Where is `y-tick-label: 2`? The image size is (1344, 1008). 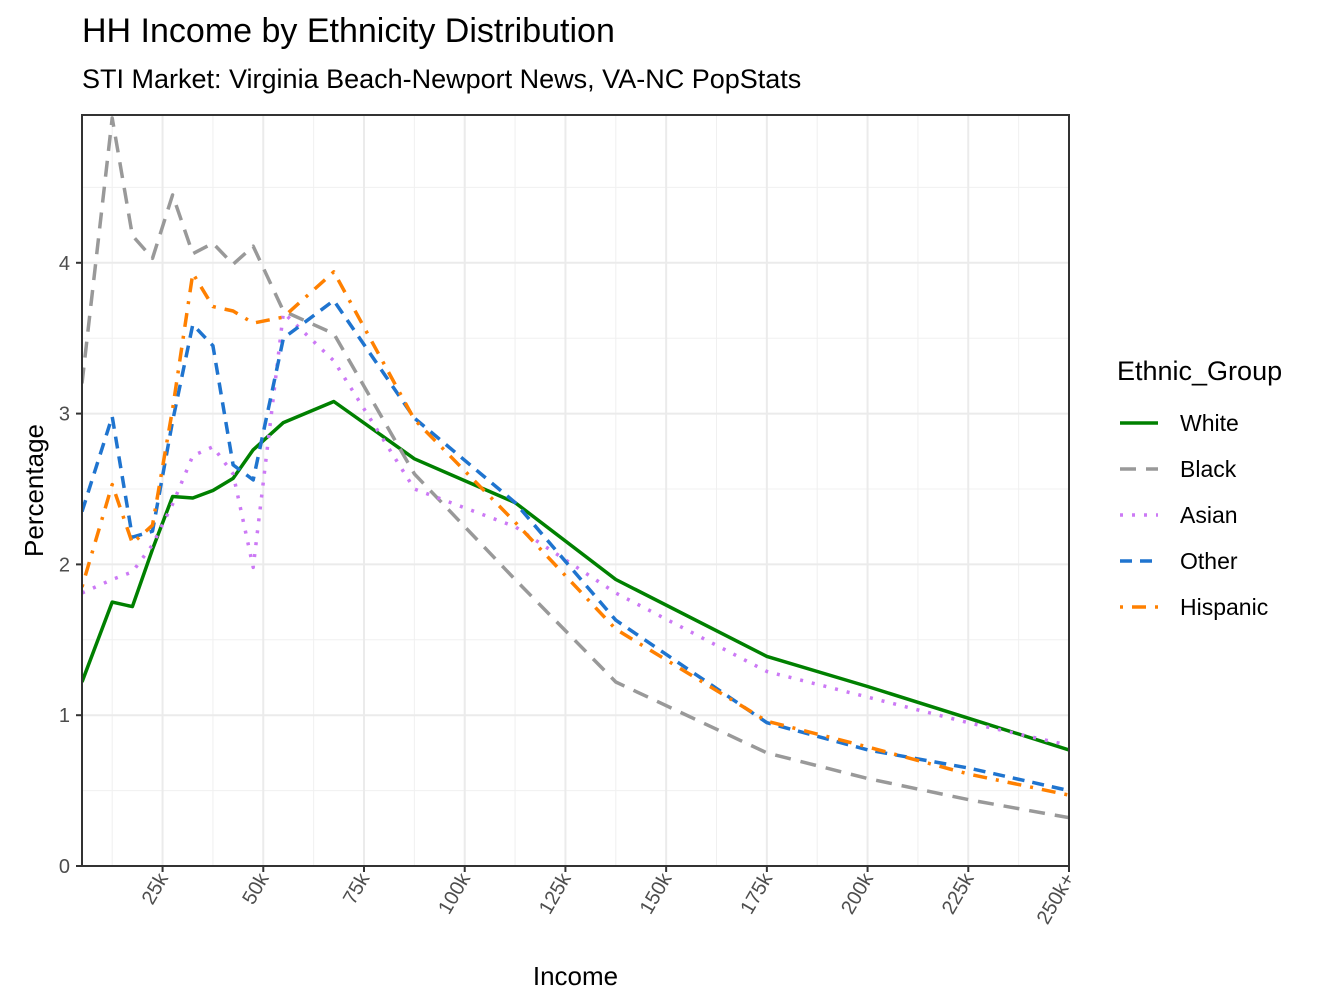
y-tick-label: 2 is located at coordinates (64, 565).